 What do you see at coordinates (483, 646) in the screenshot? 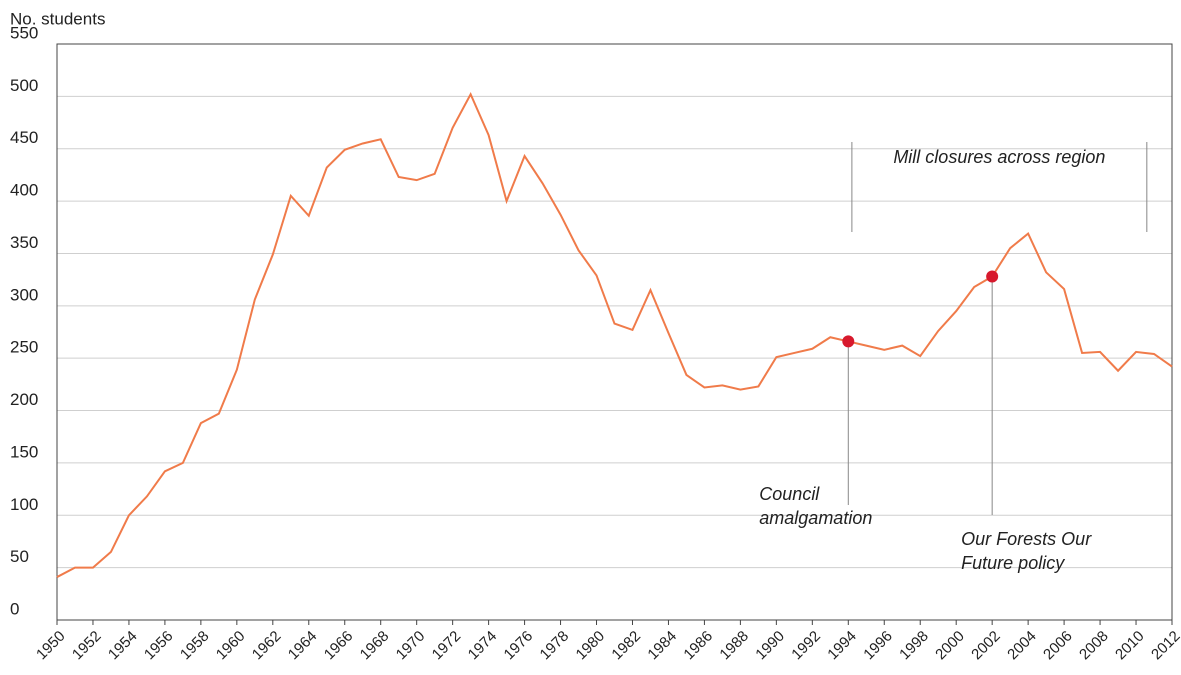
I see `x-tick-label: 1974` at bounding box center [483, 646].